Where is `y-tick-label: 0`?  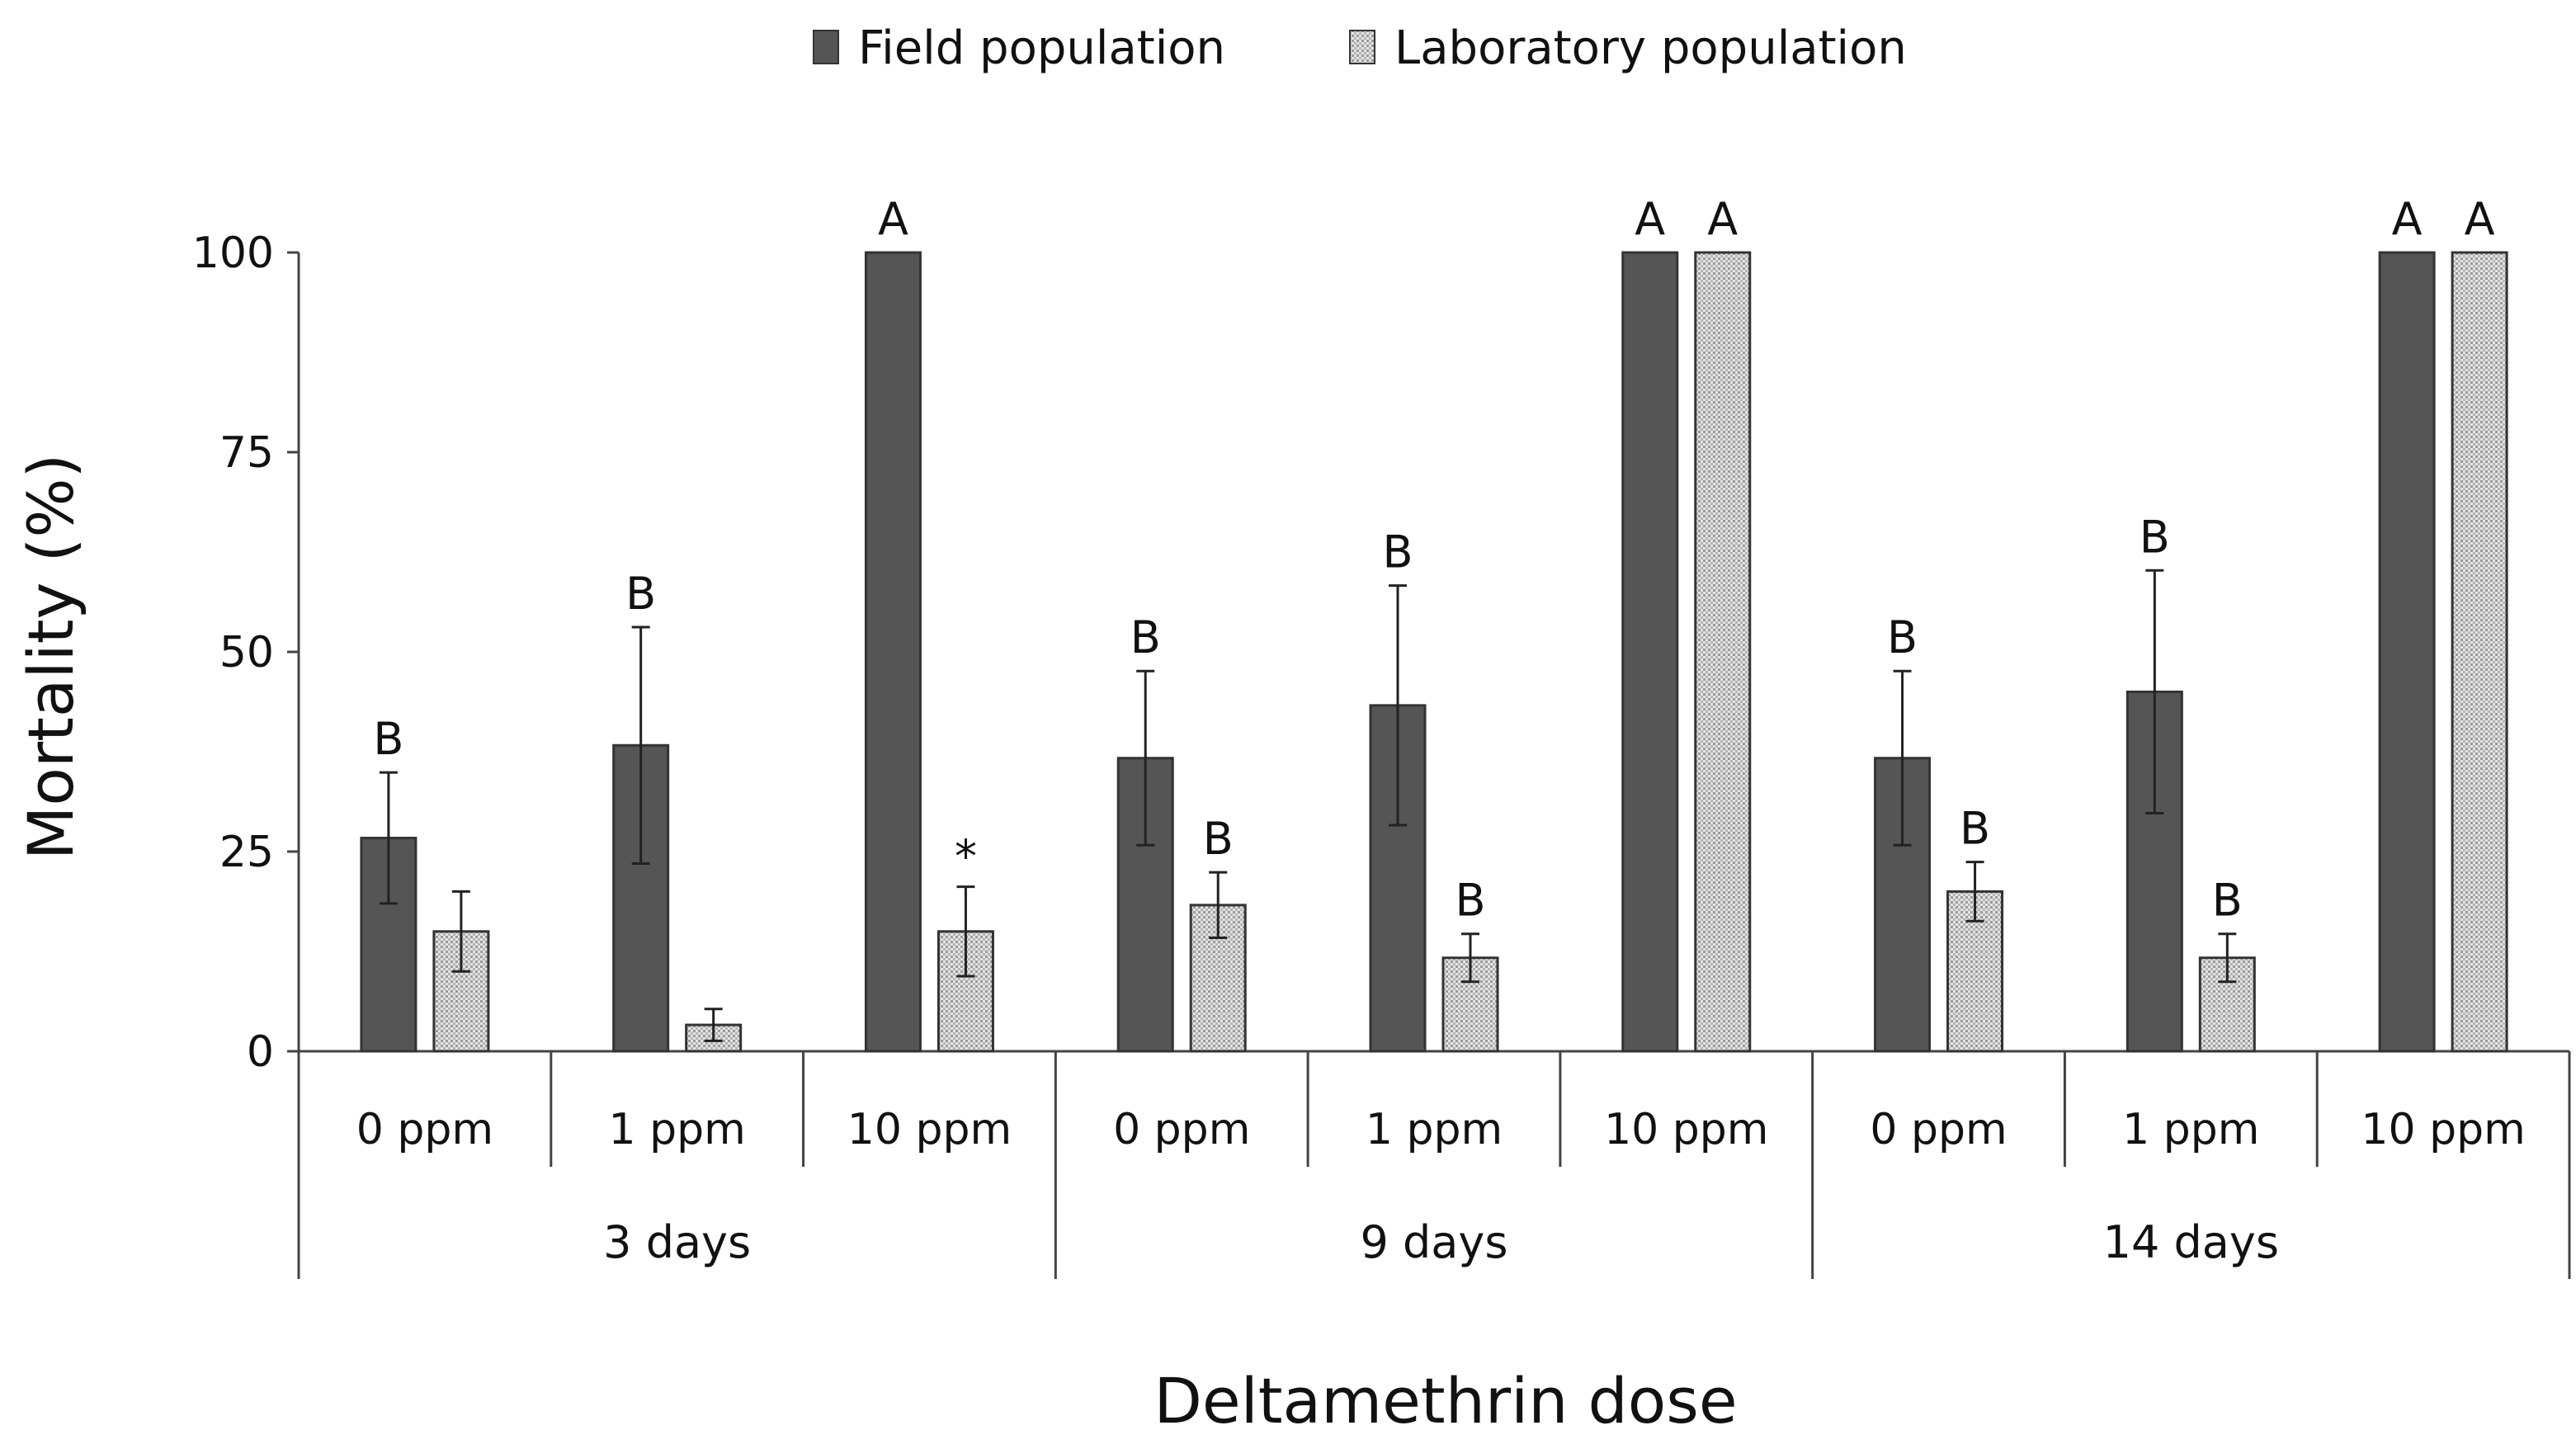
y-tick-label: 0 is located at coordinates (260, 1052).